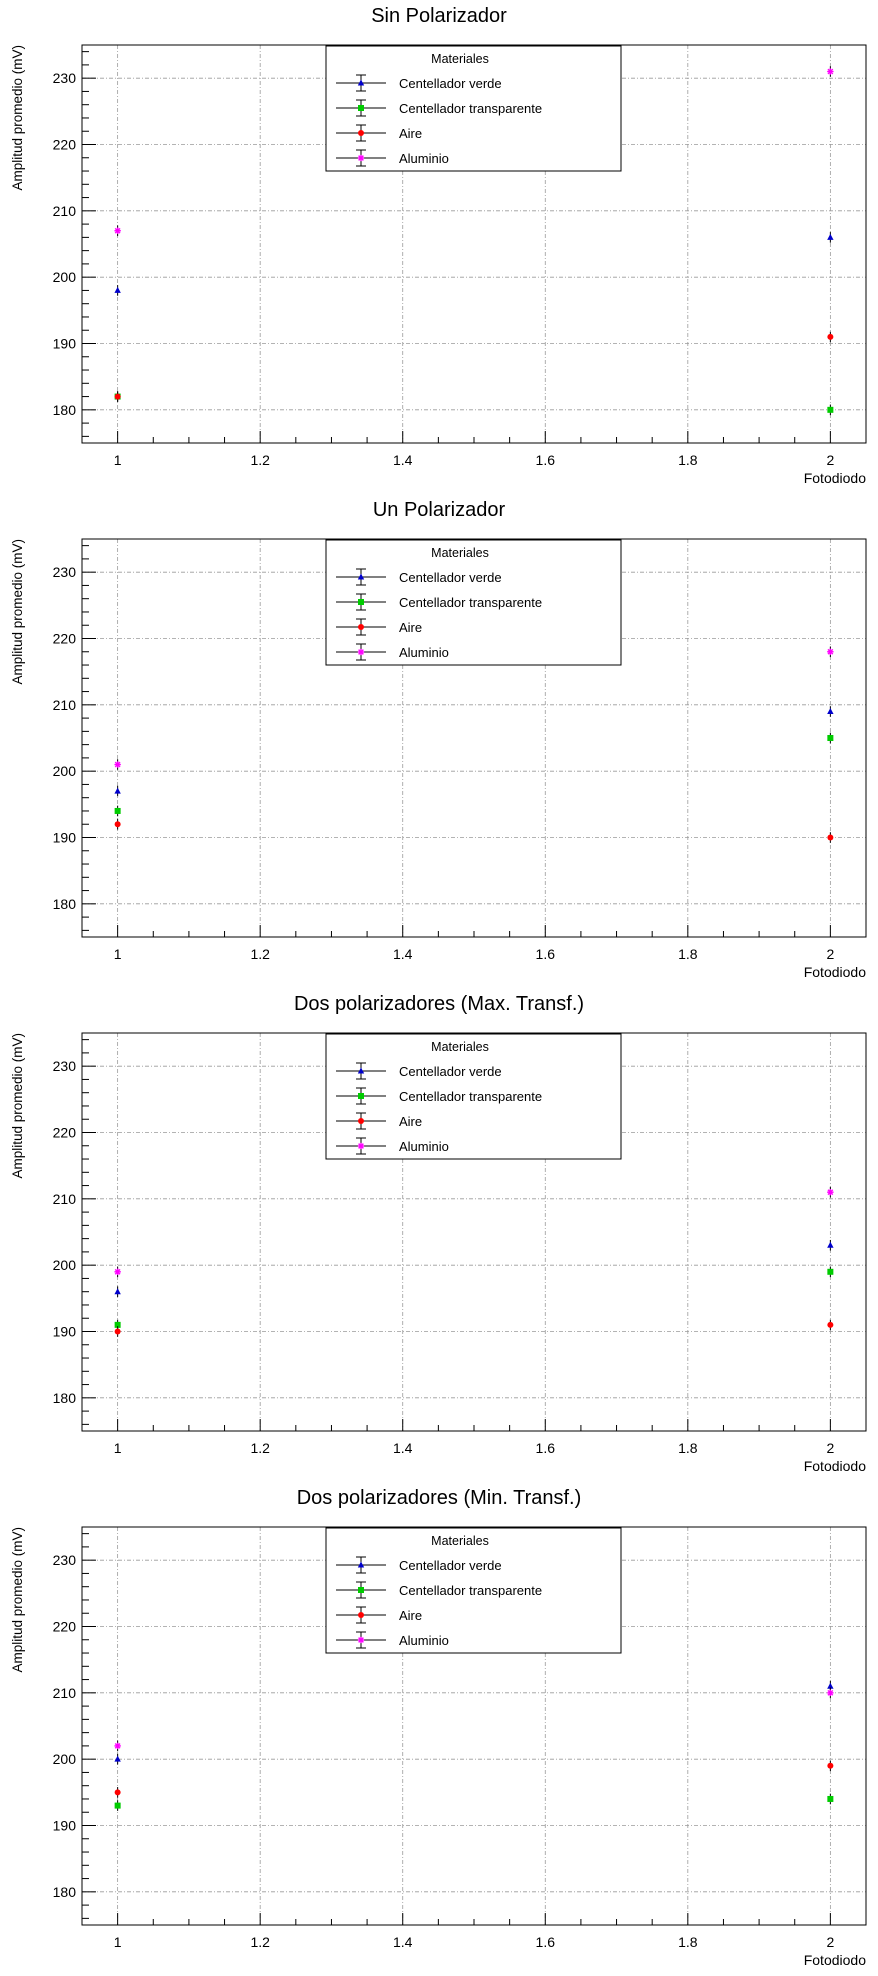 The width and height of the screenshot is (878, 1976). Describe the element at coordinates (546, 1448) in the screenshot. I see `x-tick-label: 1.6` at that location.